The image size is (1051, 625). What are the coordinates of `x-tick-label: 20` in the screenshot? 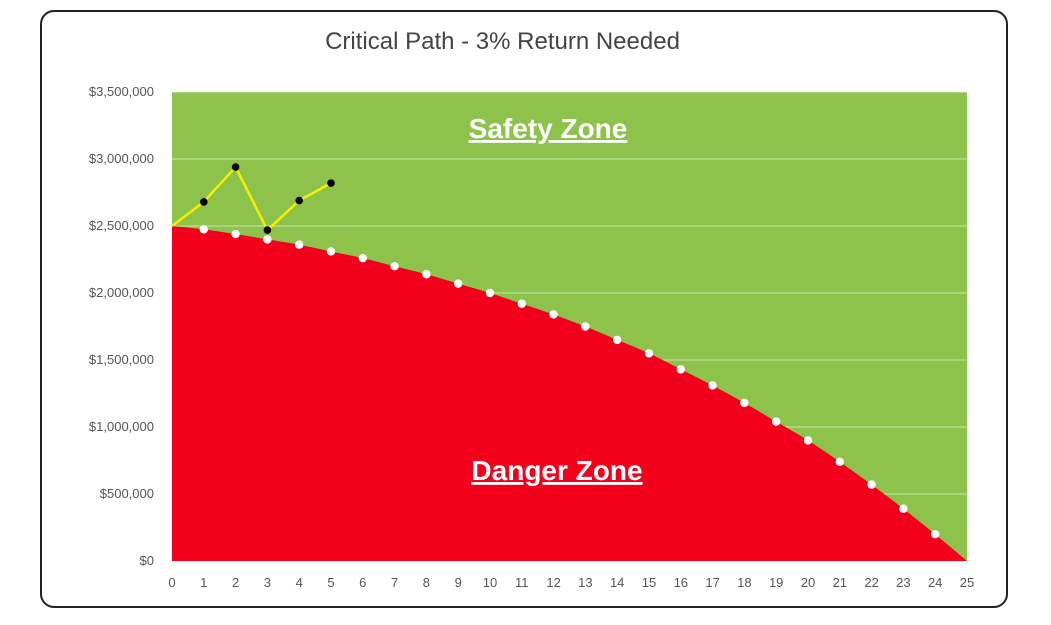 It's located at (808, 582).